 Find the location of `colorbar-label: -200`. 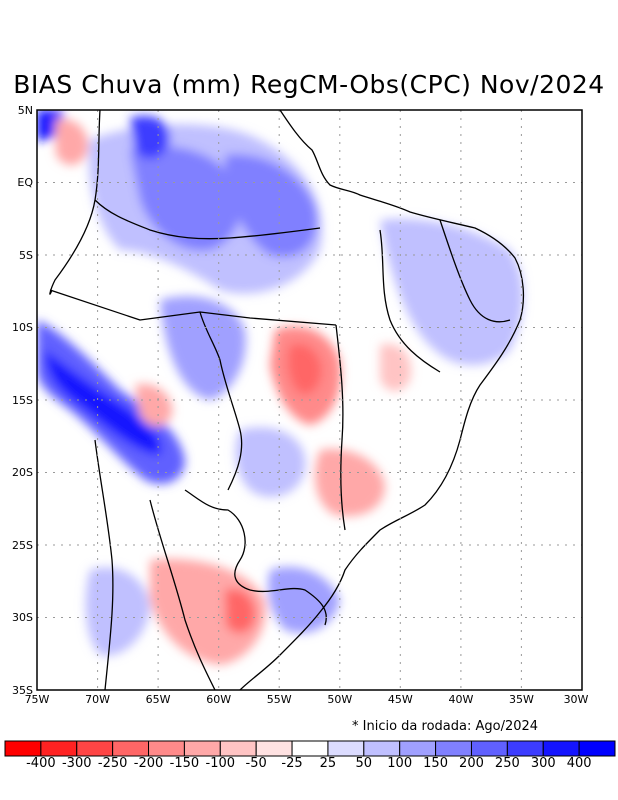

colorbar-label: -200 is located at coordinates (148, 763).